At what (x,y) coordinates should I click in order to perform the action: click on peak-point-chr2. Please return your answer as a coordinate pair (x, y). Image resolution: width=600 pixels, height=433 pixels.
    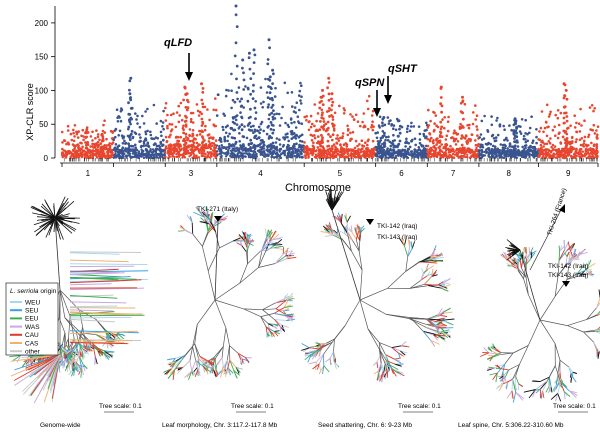
    Looking at the image, I should click on (131, 108).